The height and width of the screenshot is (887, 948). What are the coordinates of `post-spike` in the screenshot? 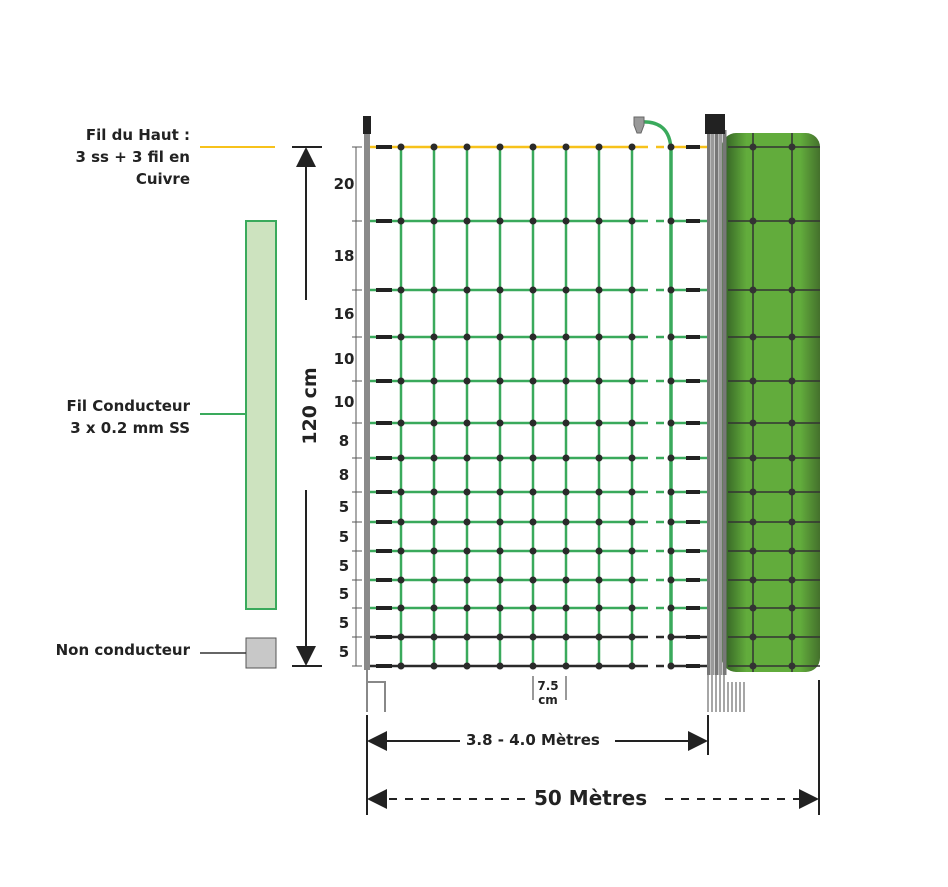 It's located at (376, 690).